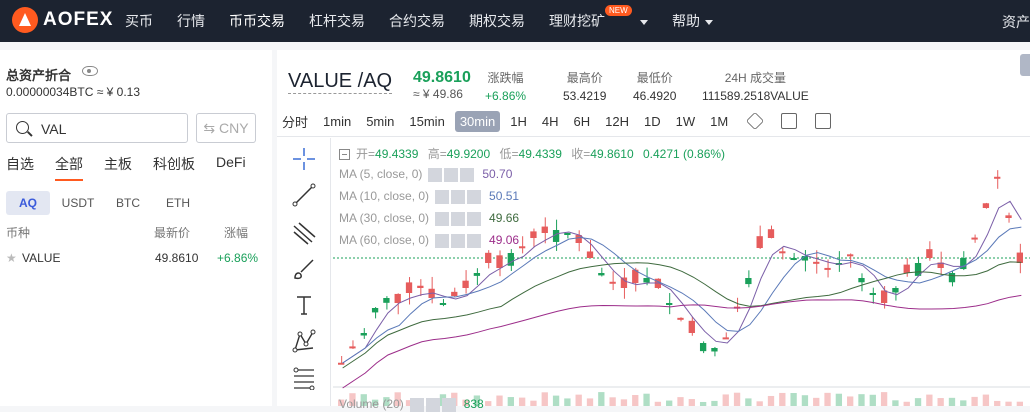 This screenshot has width=1030, height=412. I want to click on nav-help: 帮助, so click(692, 21).